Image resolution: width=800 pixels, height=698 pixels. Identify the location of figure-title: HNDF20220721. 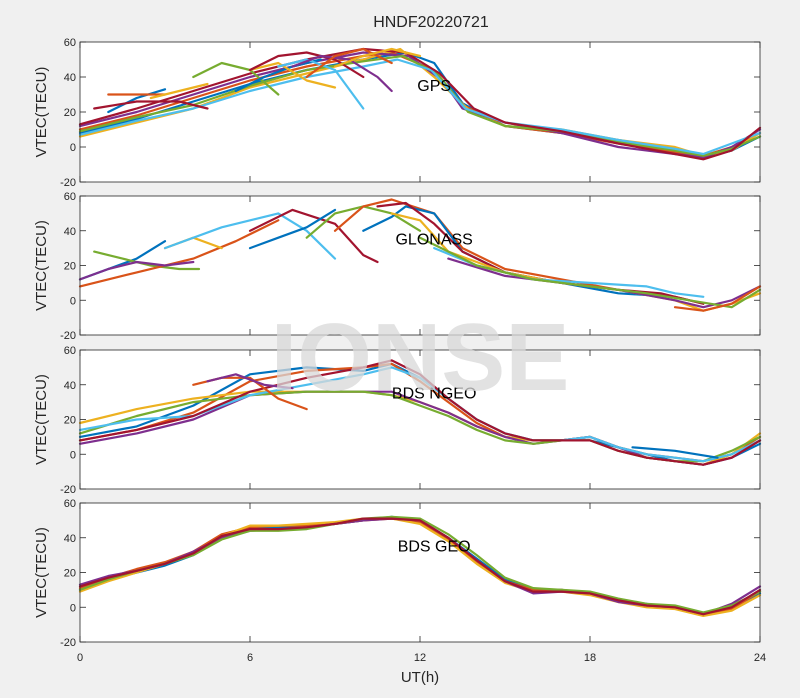
(431, 22).